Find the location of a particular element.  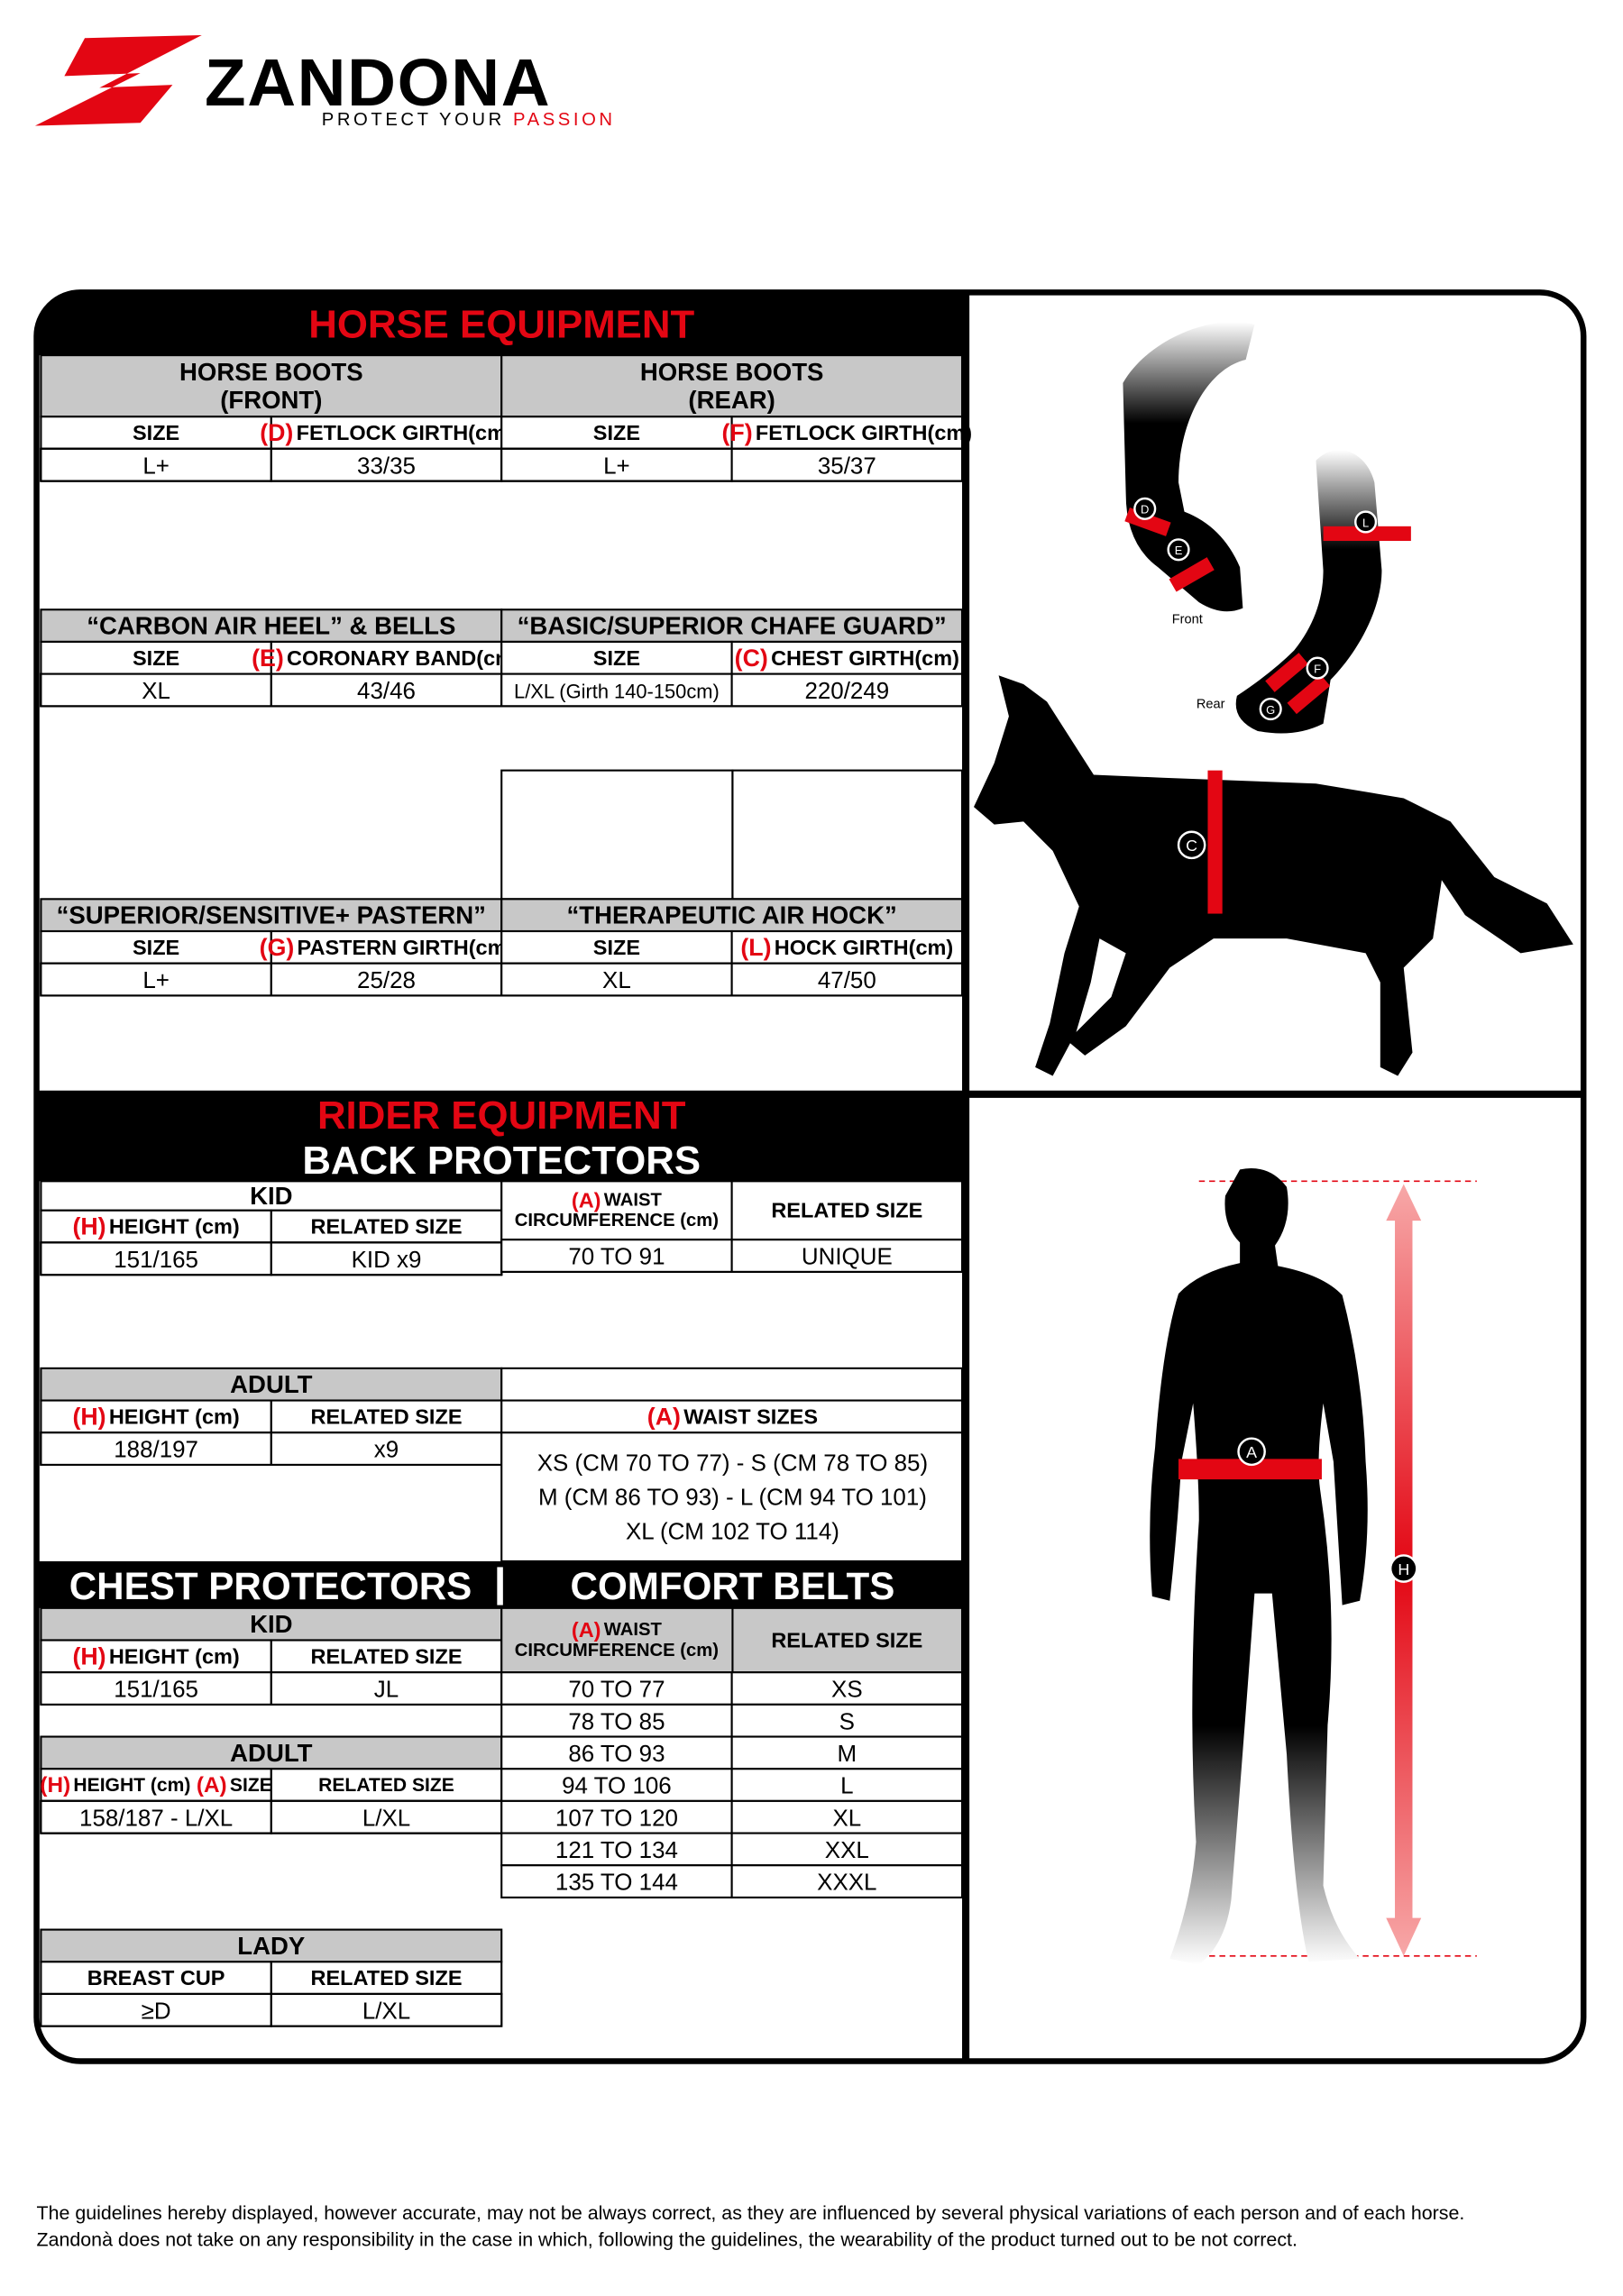

cell-text: UNIQUE is located at coordinates (847, 1257).